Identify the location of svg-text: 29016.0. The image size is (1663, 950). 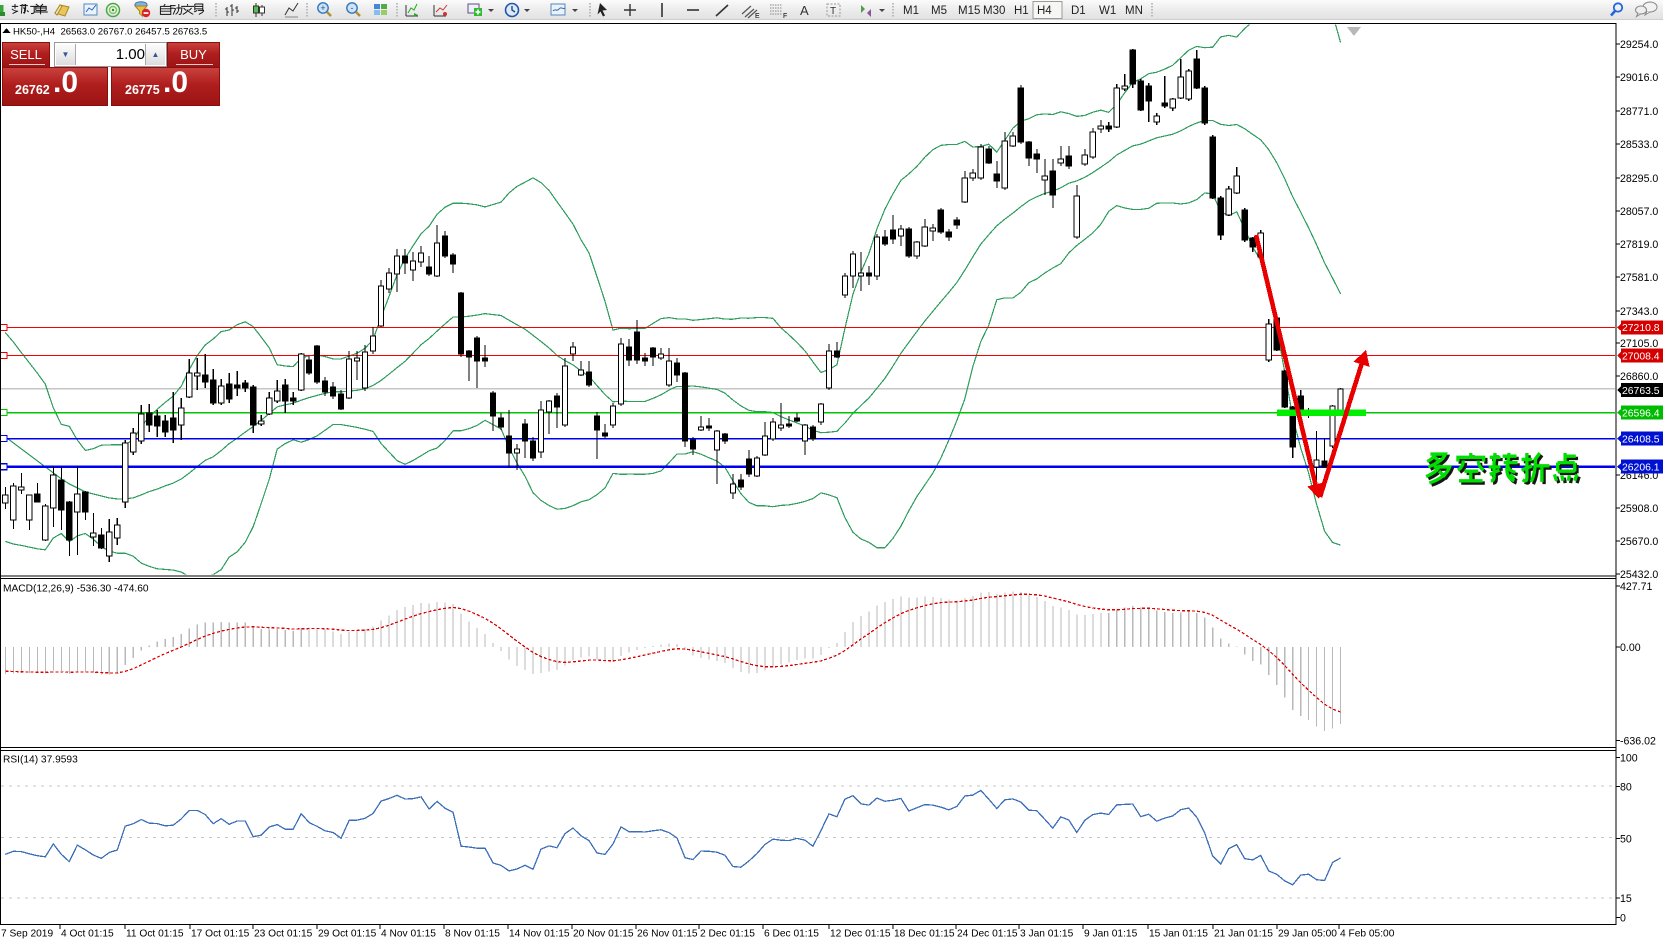
(1639, 78).